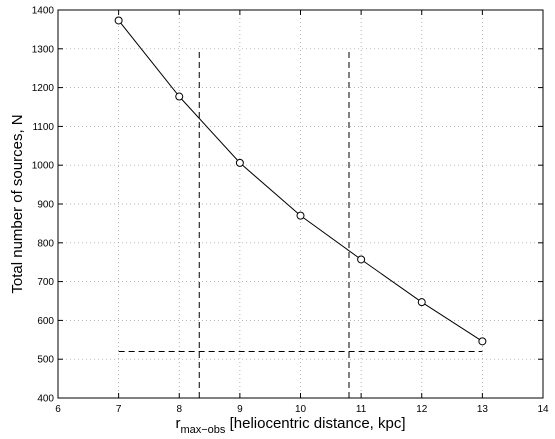 The height and width of the screenshot is (439, 555). Describe the element at coordinates (45, 321) in the screenshot. I see `y-tick-label: 600` at that location.